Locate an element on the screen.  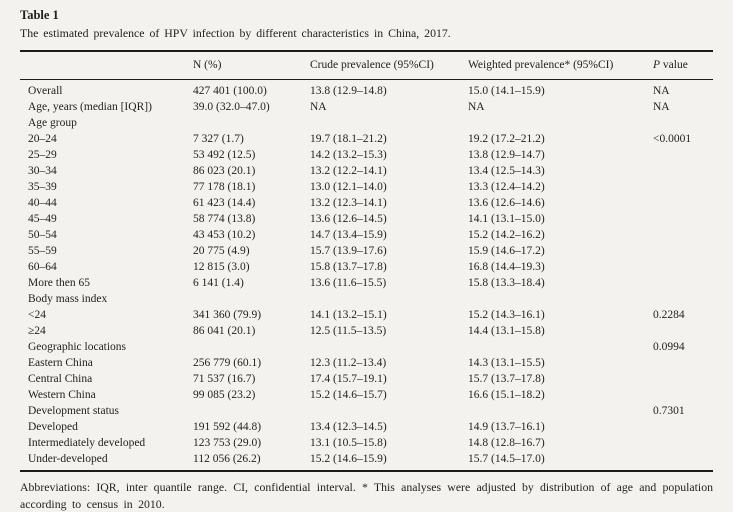
table-row: Body mass index is located at coordinates (366, 299).